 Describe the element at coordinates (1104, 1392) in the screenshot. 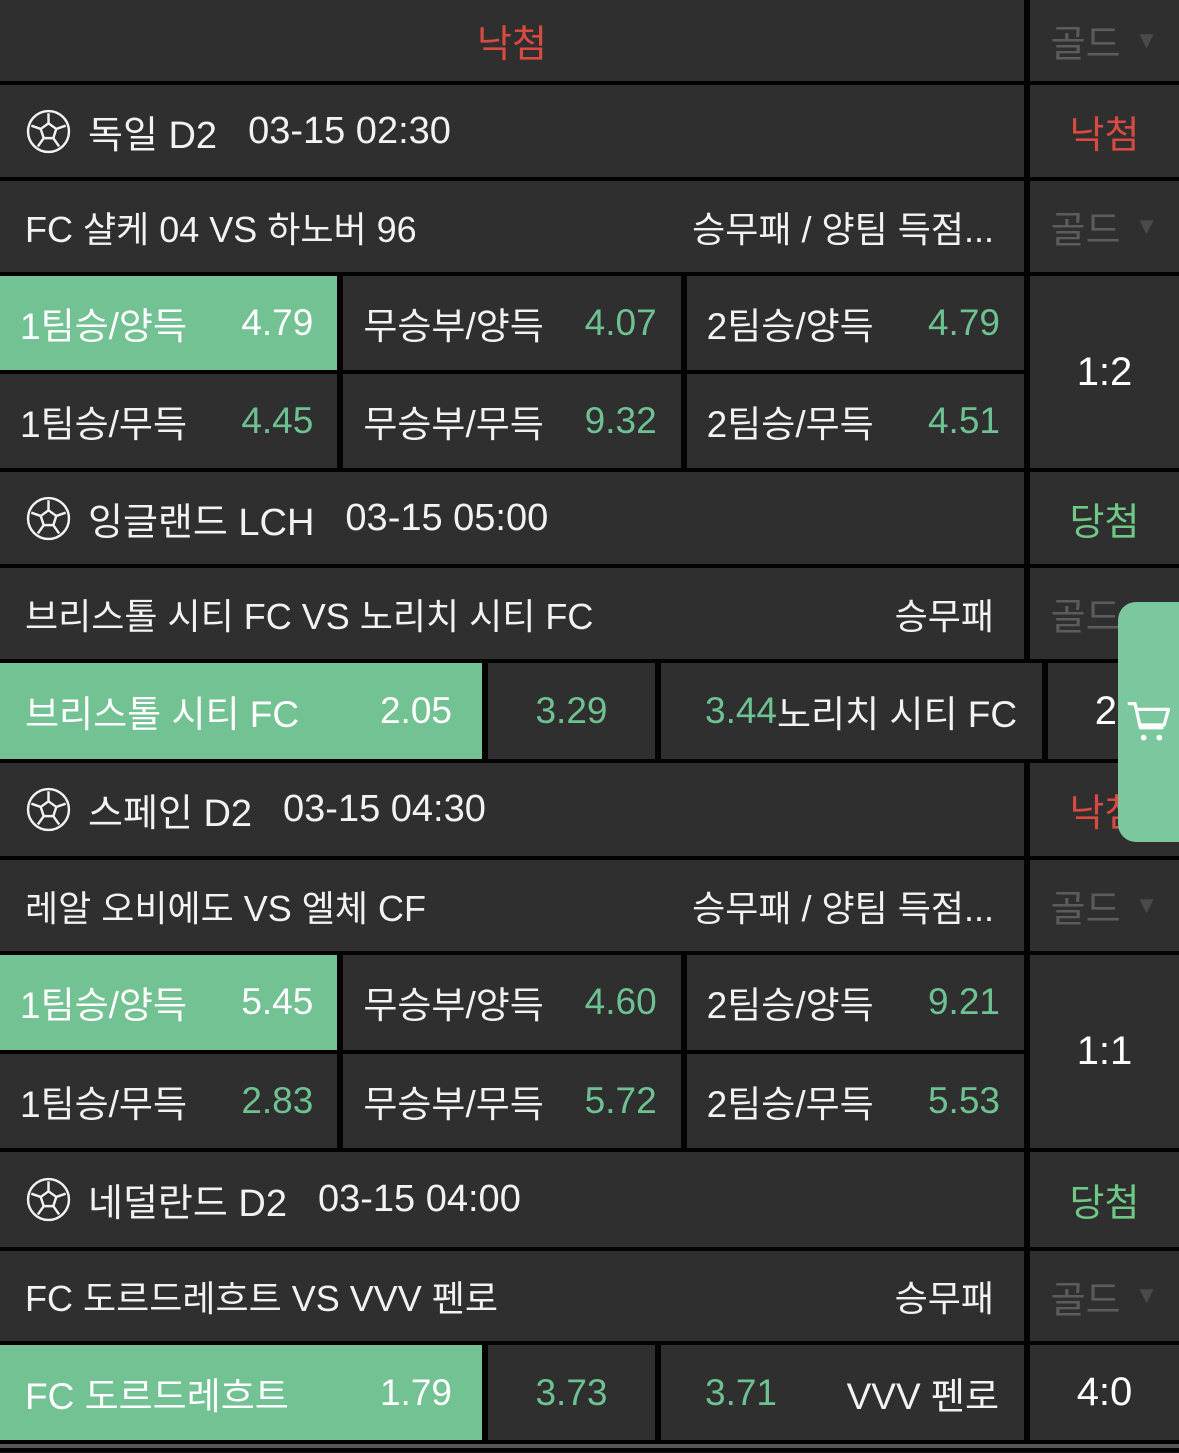

I see `score-cell: 4:0` at that location.